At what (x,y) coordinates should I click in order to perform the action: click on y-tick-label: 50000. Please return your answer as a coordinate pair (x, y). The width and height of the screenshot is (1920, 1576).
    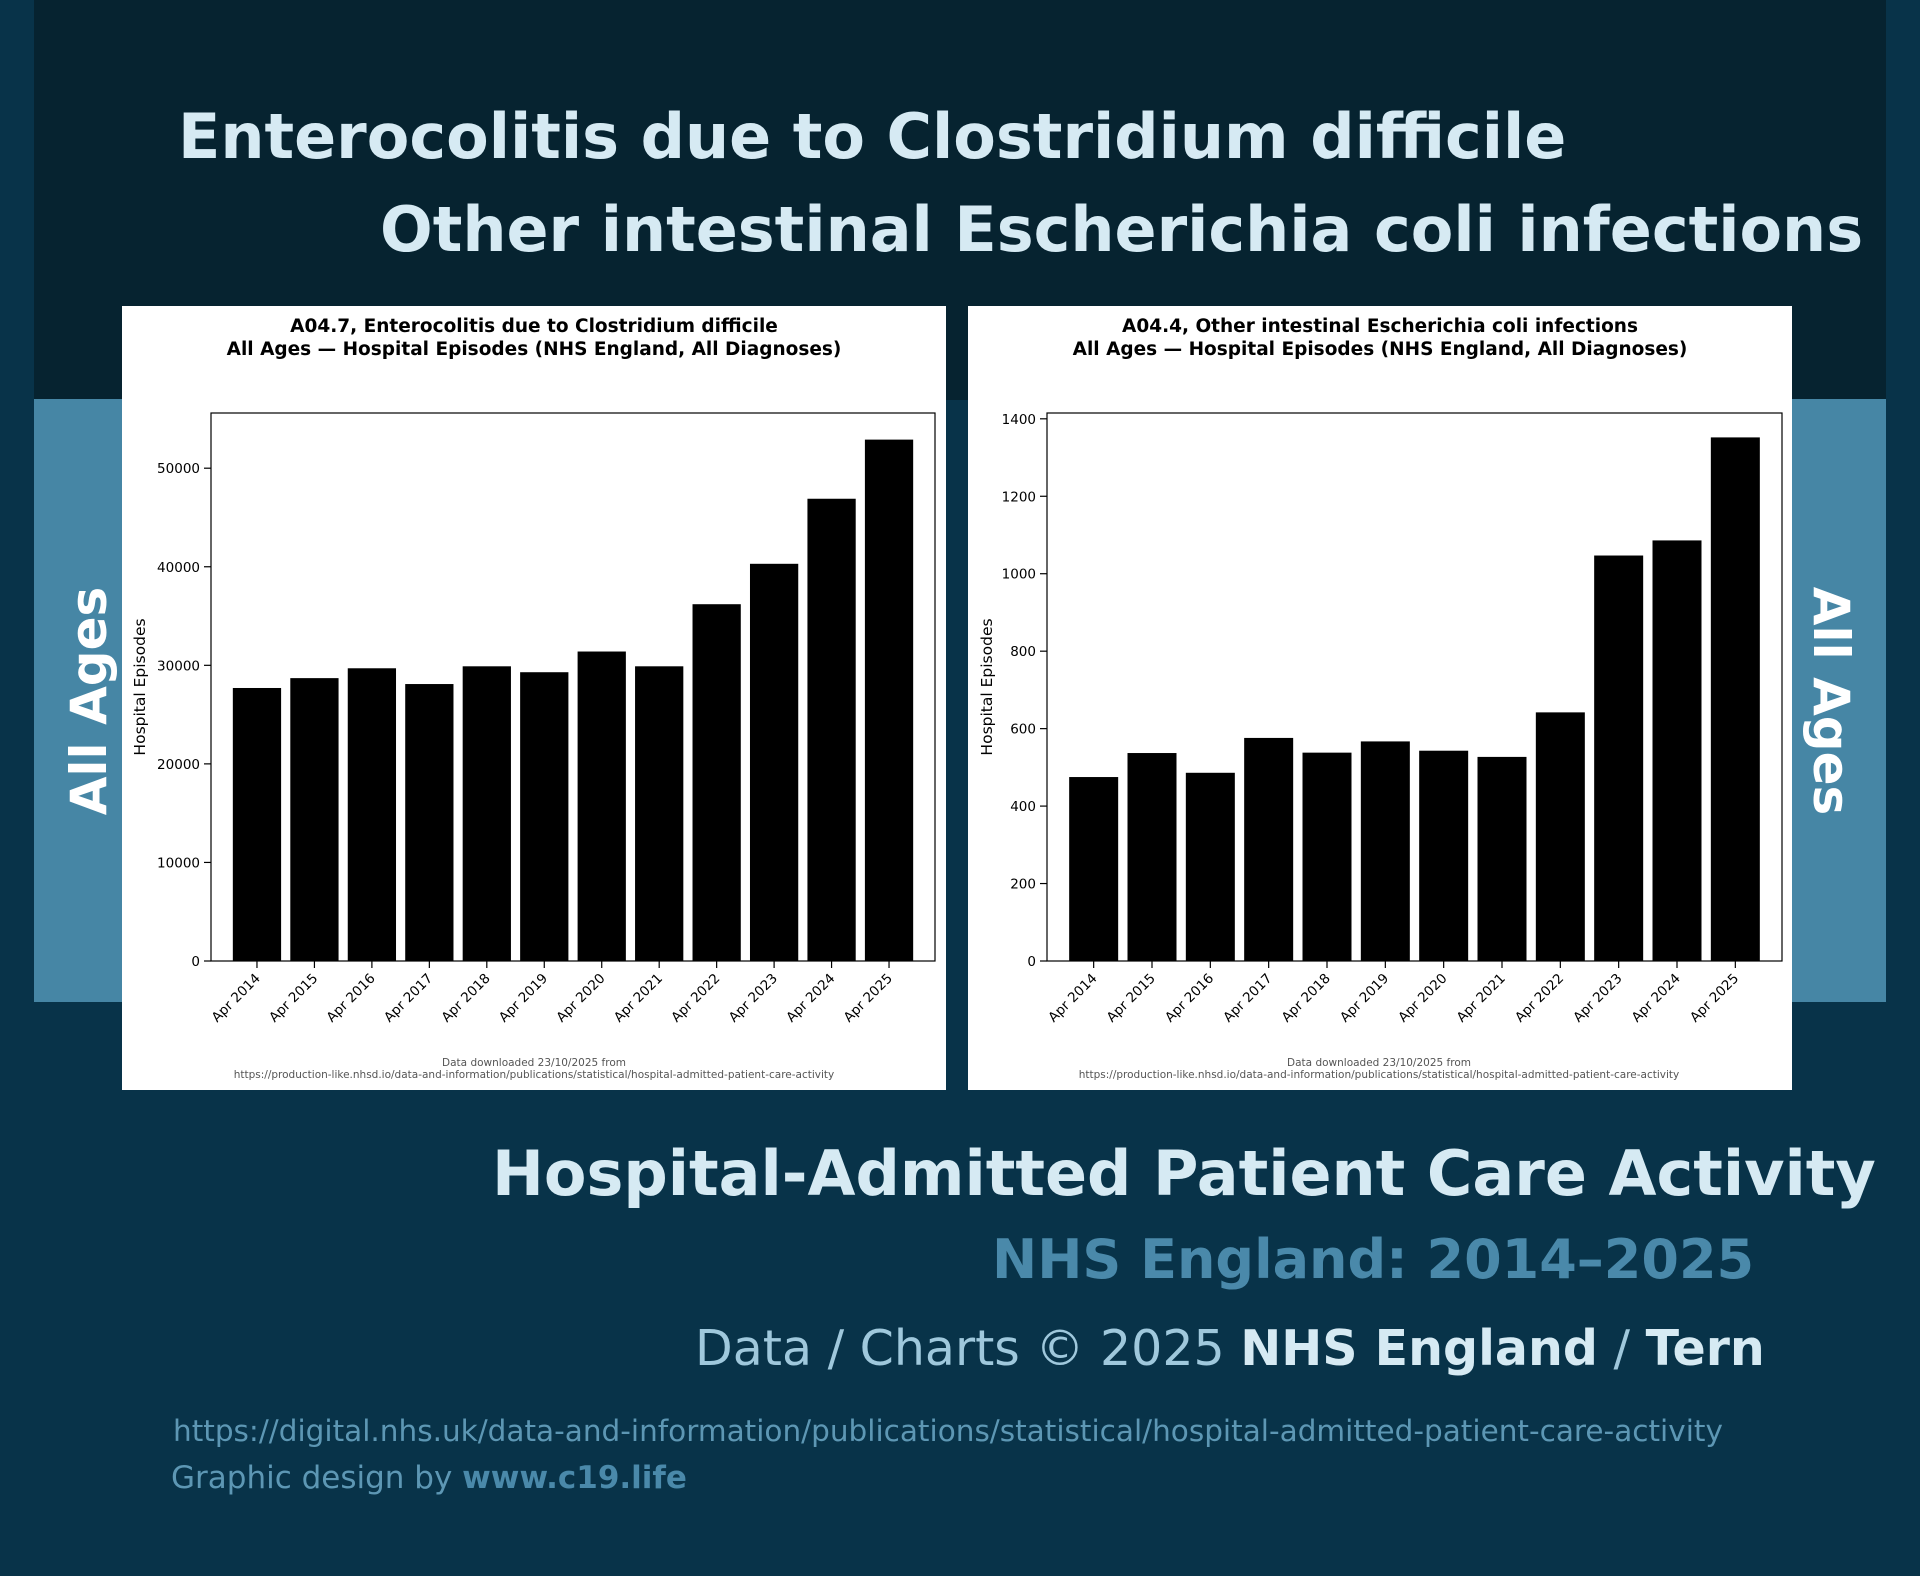
    Looking at the image, I should click on (178, 469).